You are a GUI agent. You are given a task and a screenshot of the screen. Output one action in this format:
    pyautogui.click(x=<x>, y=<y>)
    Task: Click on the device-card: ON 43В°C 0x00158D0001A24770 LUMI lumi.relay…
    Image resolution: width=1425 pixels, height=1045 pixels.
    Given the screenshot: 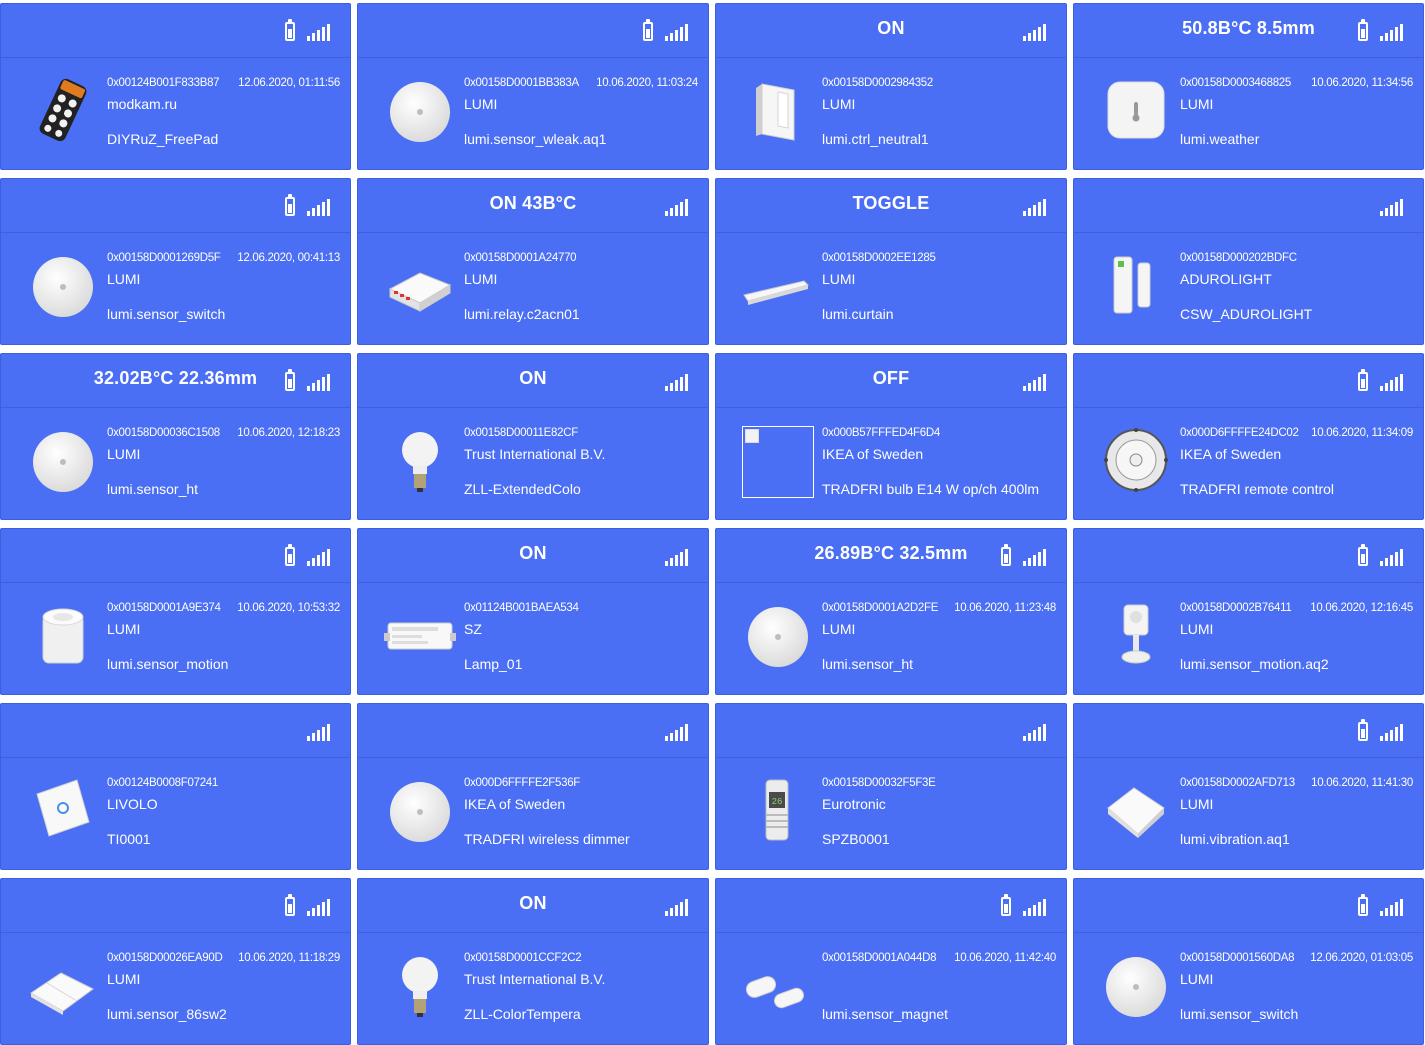 What is the action you would take?
    pyautogui.click(x=533, y=261)
    